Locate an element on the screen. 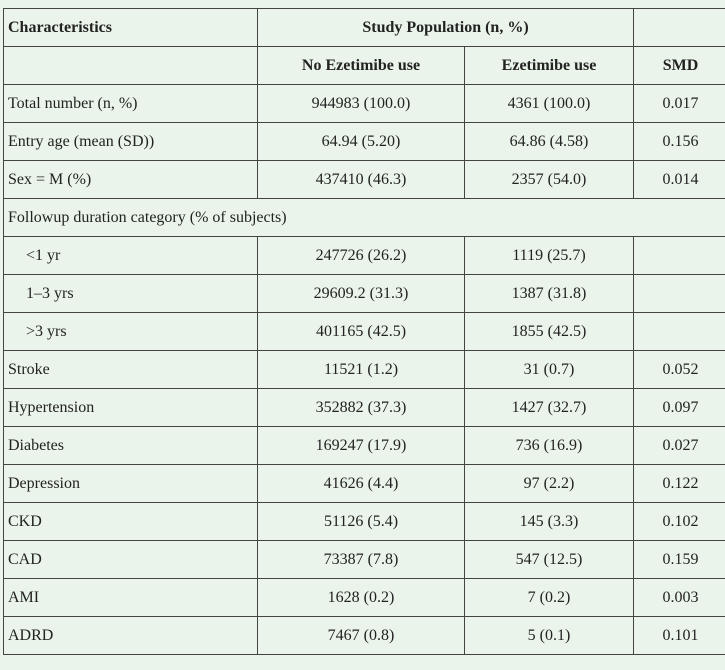 Image resolution: width=725 pixels, height=670 pixels. cell-ezetimibe: 5 (0.1) is located at coordinates (549, 635).